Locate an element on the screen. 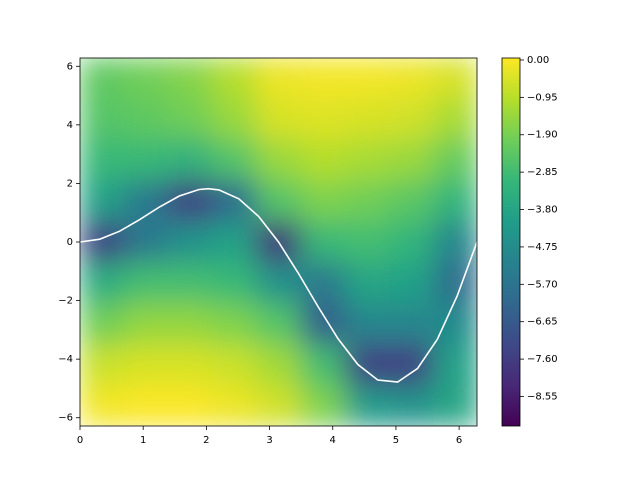  y-tick-label: 4 is located at coordinates (70, 125).